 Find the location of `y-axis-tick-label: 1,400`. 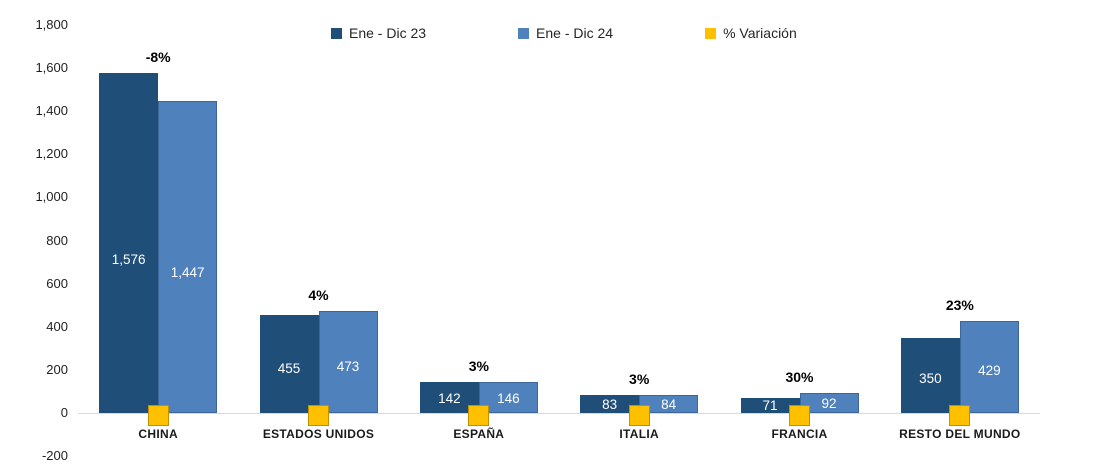

y-axis-tick-label: 1,400 is located at coordinates (51, 111).